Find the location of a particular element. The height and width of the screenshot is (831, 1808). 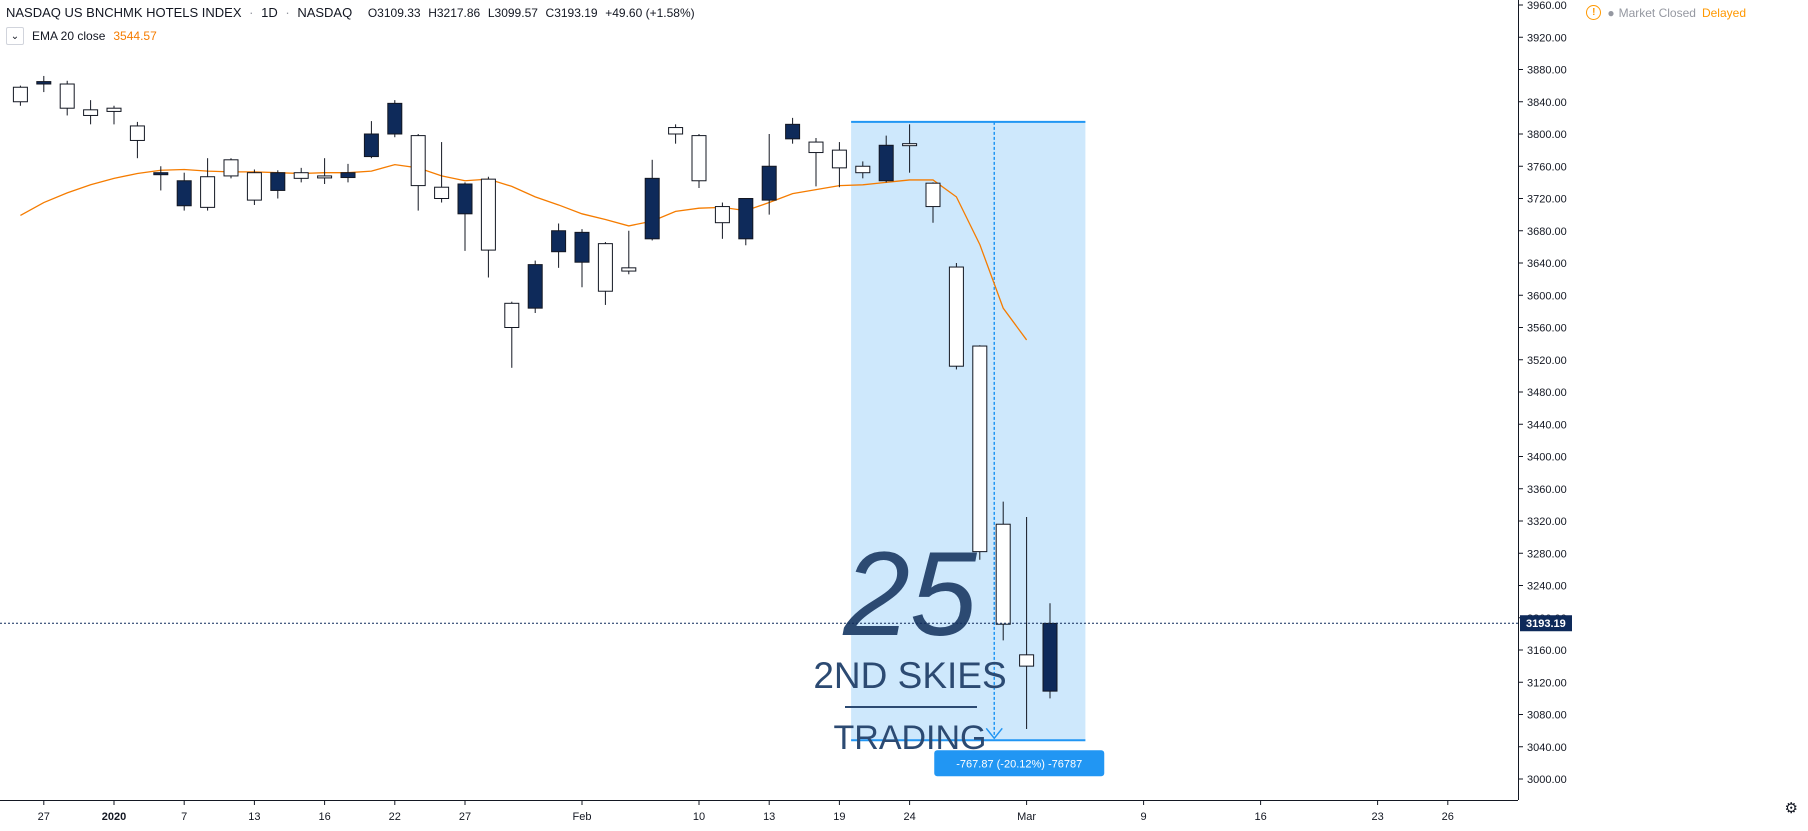

exchange-label: NASDAQ is located at coordinates (325, 12).